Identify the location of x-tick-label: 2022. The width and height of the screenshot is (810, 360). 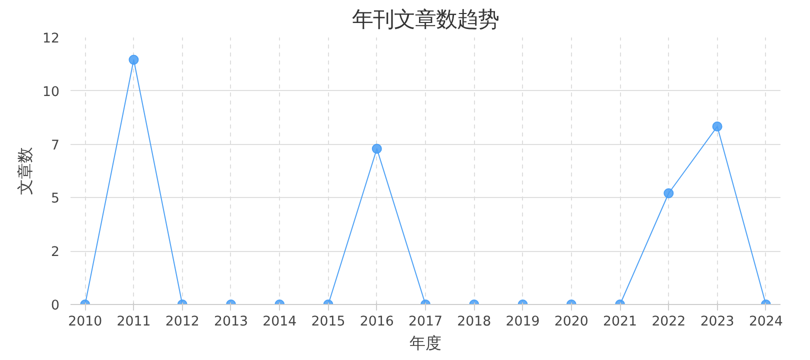
(669, 322).